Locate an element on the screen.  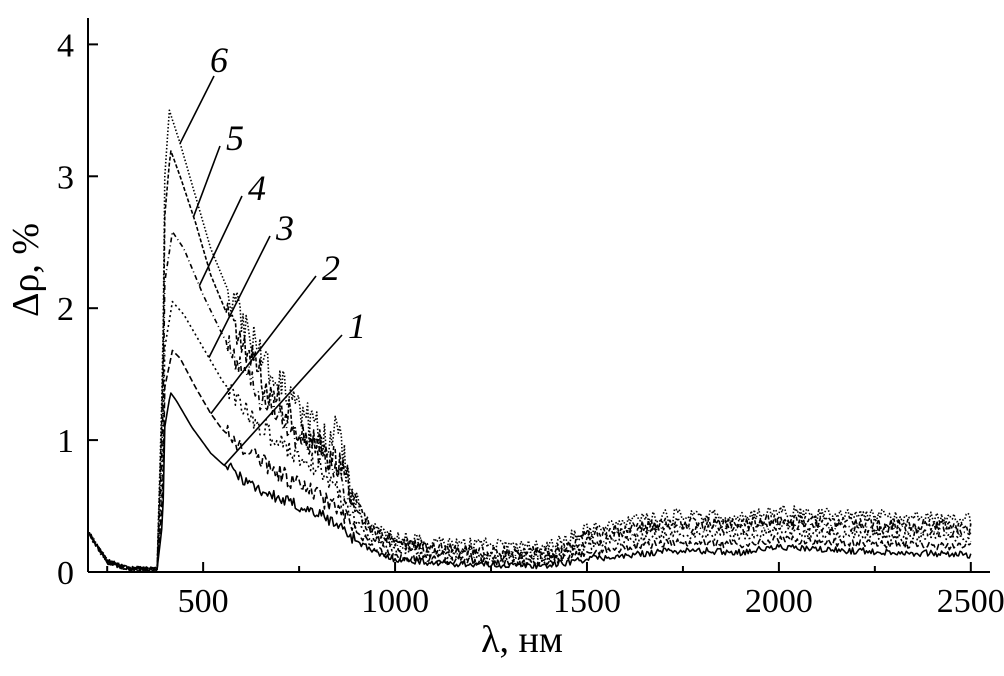
x-tick-label: 1500 is located at coordinates (587, 601).